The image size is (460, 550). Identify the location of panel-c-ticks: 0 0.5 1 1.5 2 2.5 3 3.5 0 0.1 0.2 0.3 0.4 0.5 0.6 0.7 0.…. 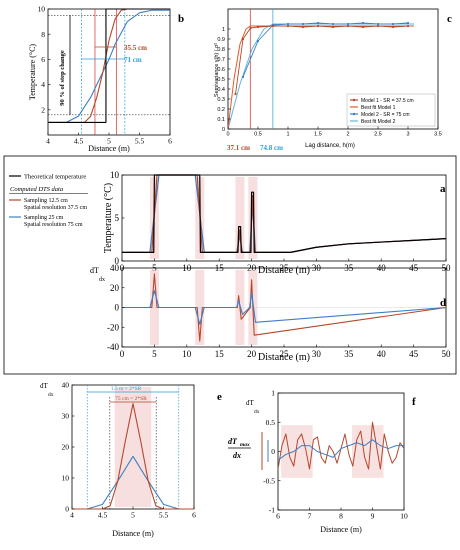
(329, 82).